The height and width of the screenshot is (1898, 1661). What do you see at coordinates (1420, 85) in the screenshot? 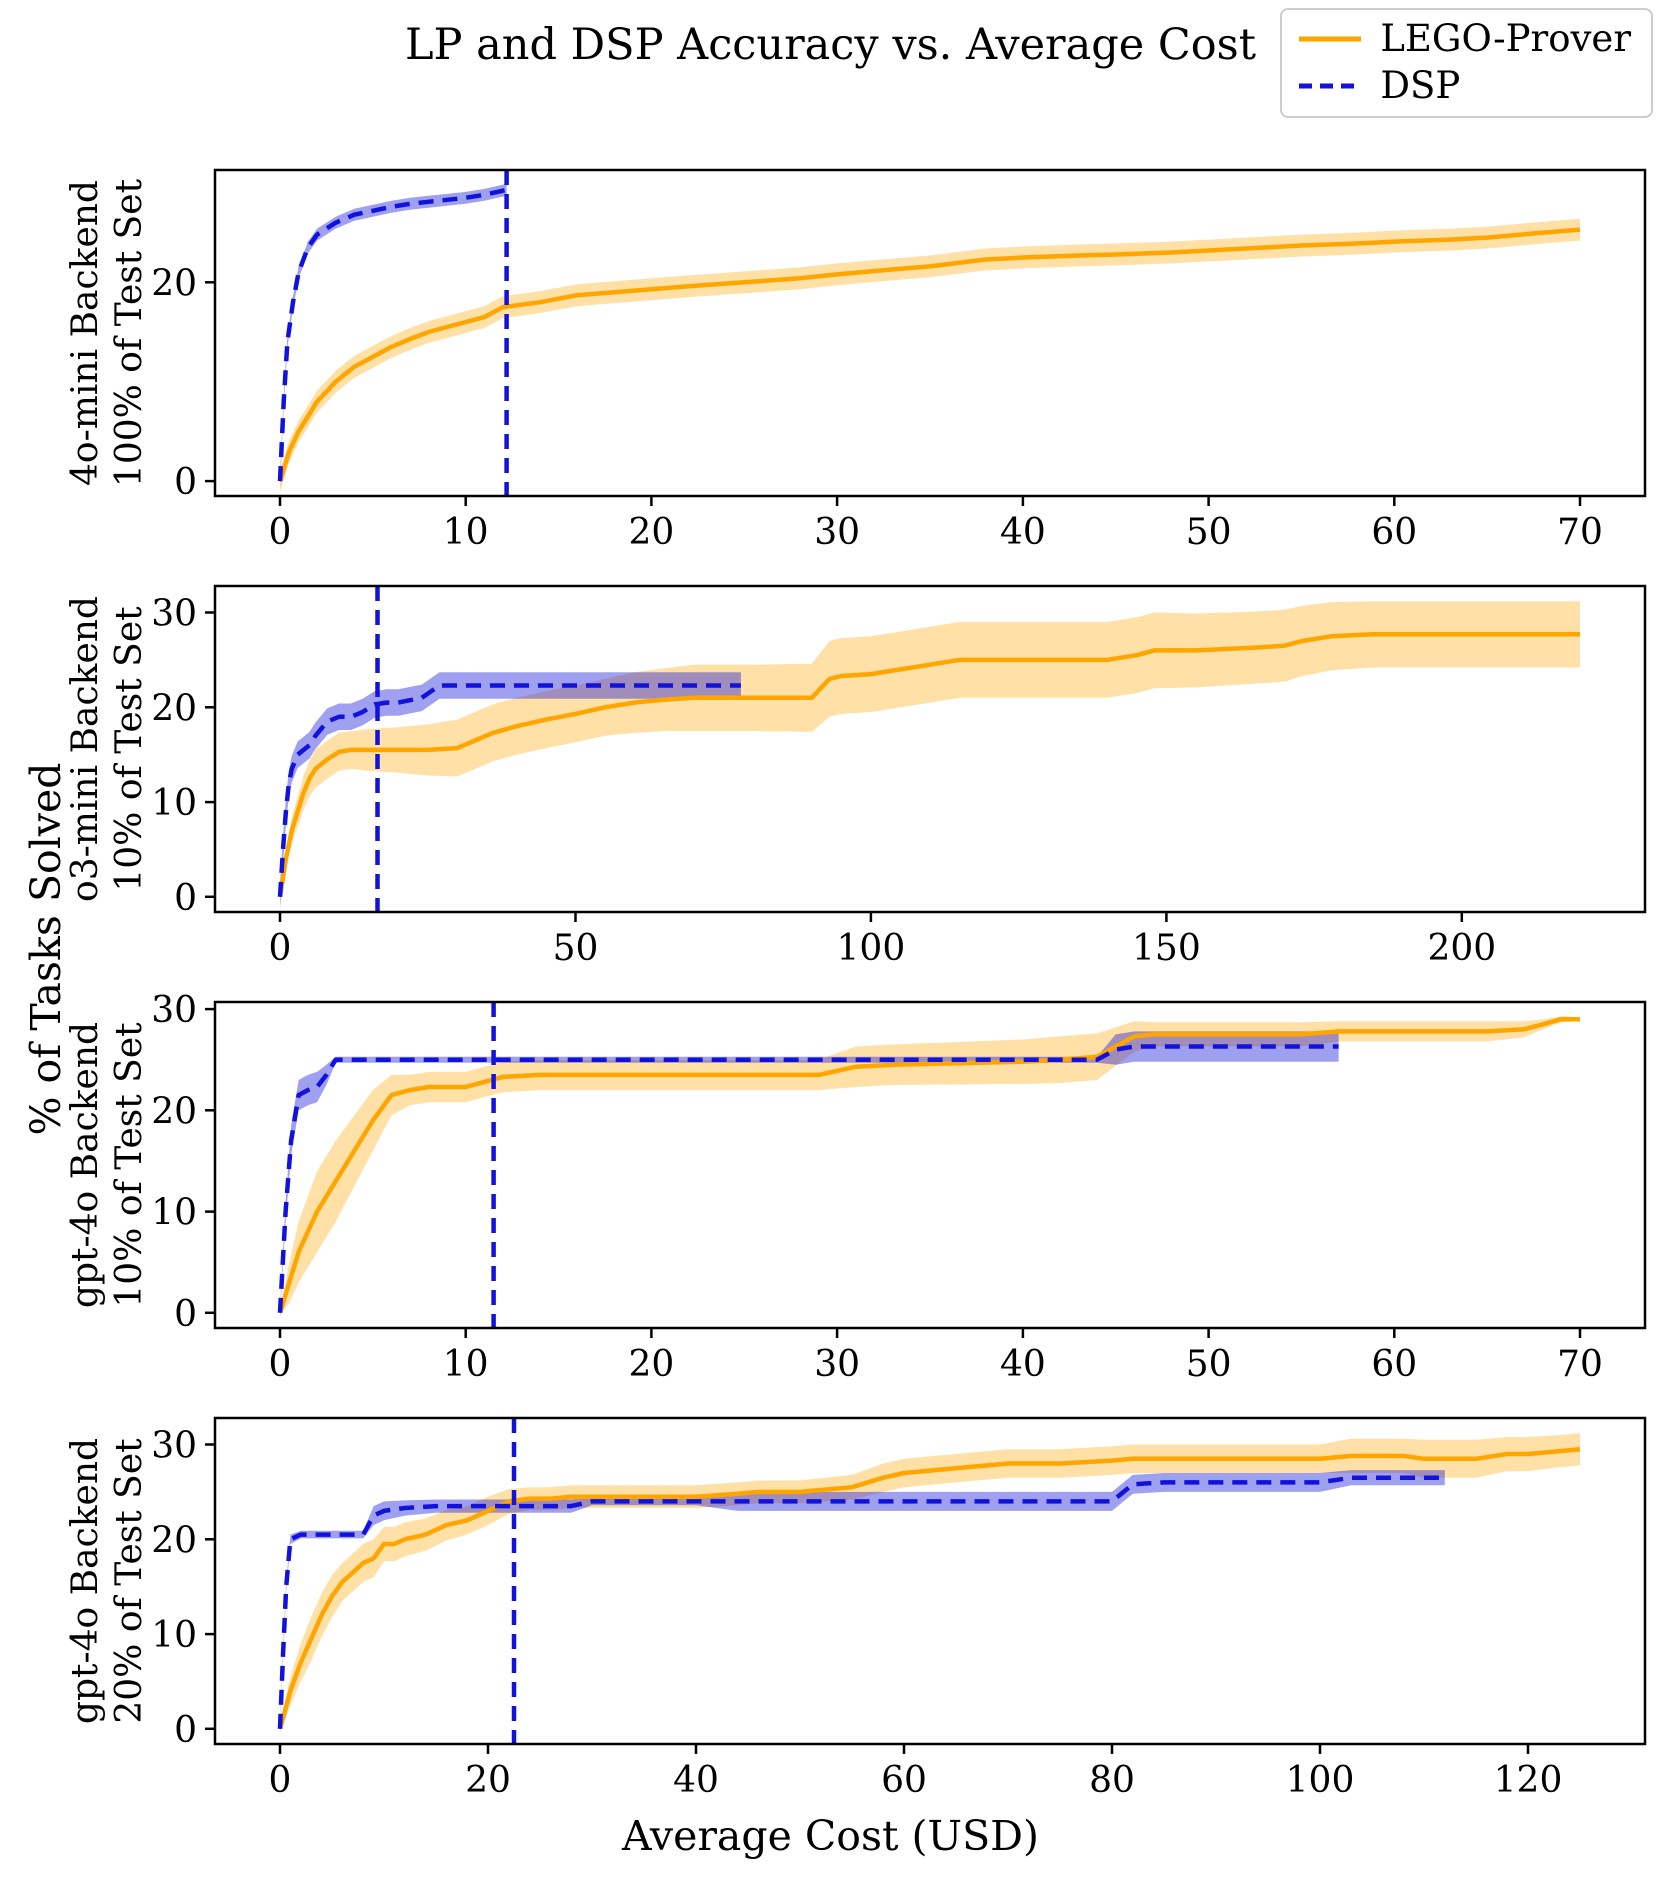
I see `legend-label: DSP` at bounding box center [1420, 85].